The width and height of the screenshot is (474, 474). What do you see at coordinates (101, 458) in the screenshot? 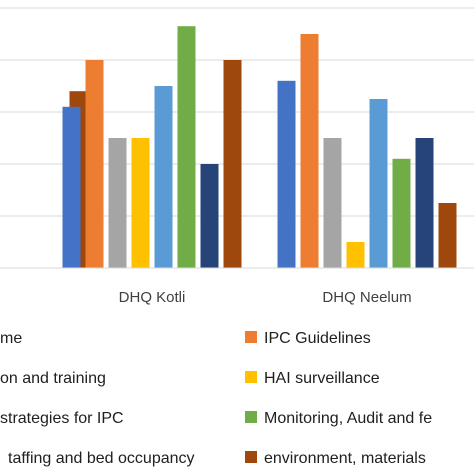
I see `legend-label: taffing and bed occupancy` at bounding box center [101, 458].